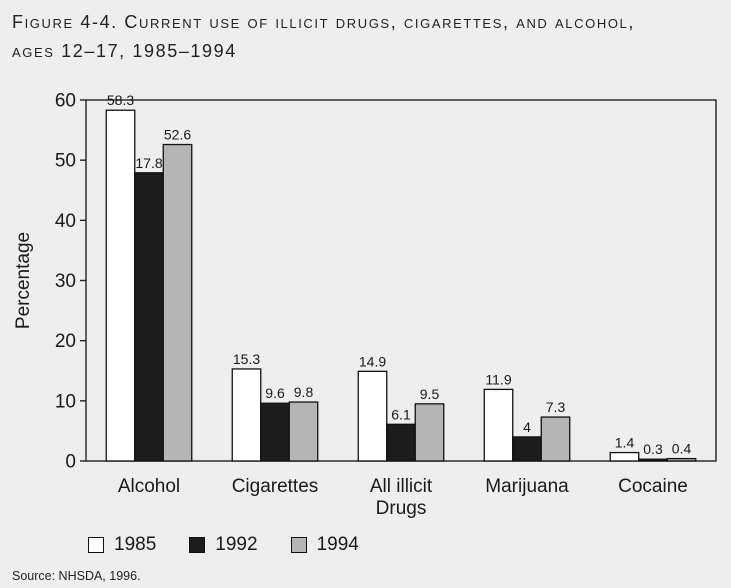 The width and height of the screenshot is (731, 588). Describe the element at coordinates (76, 576) in the screenshot. I see `source-note: Source: NHSDA, 1996.` at that location.